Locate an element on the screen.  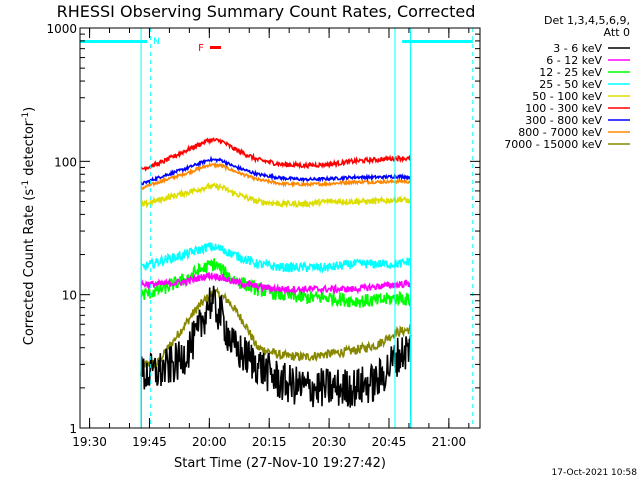
legend-header-1: Att 0 is located at coordinates (617, 32).